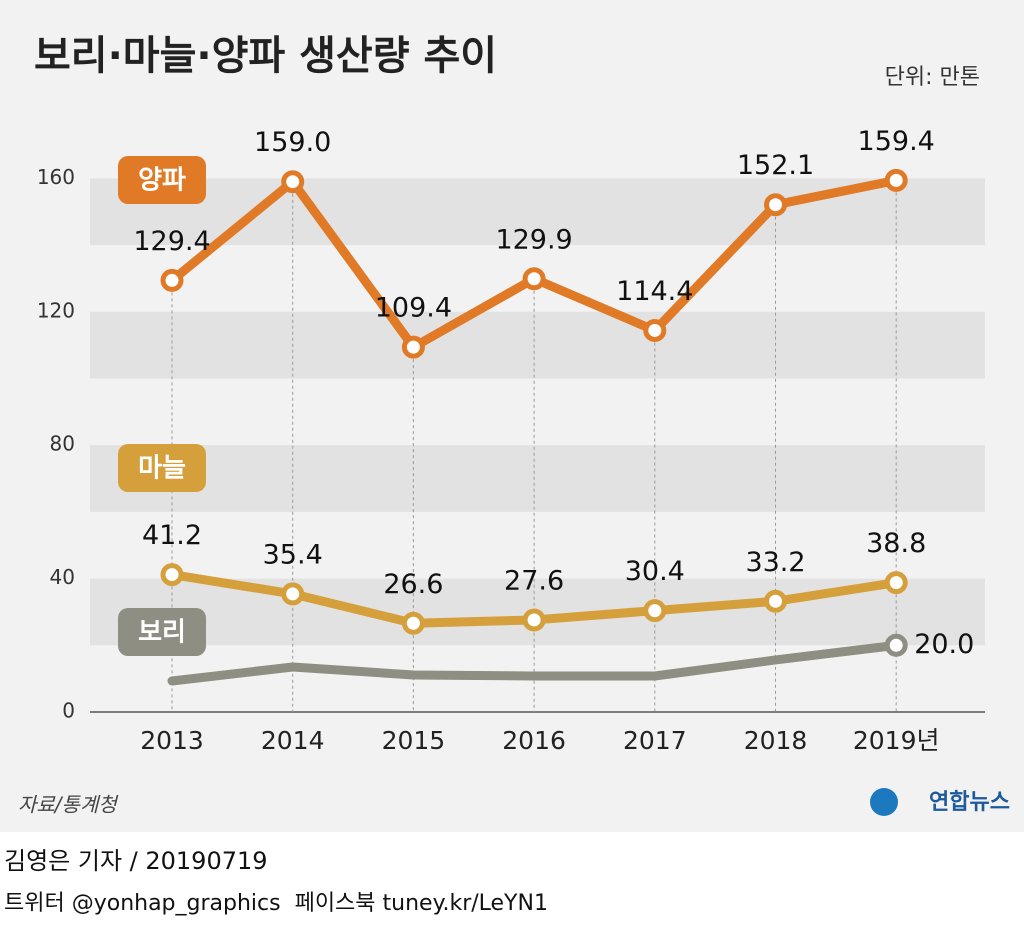 This screenshot has width=1024, height=926. Describe the element at coordinates (534, 663) in the screenshot. I see `series-line` at that location.